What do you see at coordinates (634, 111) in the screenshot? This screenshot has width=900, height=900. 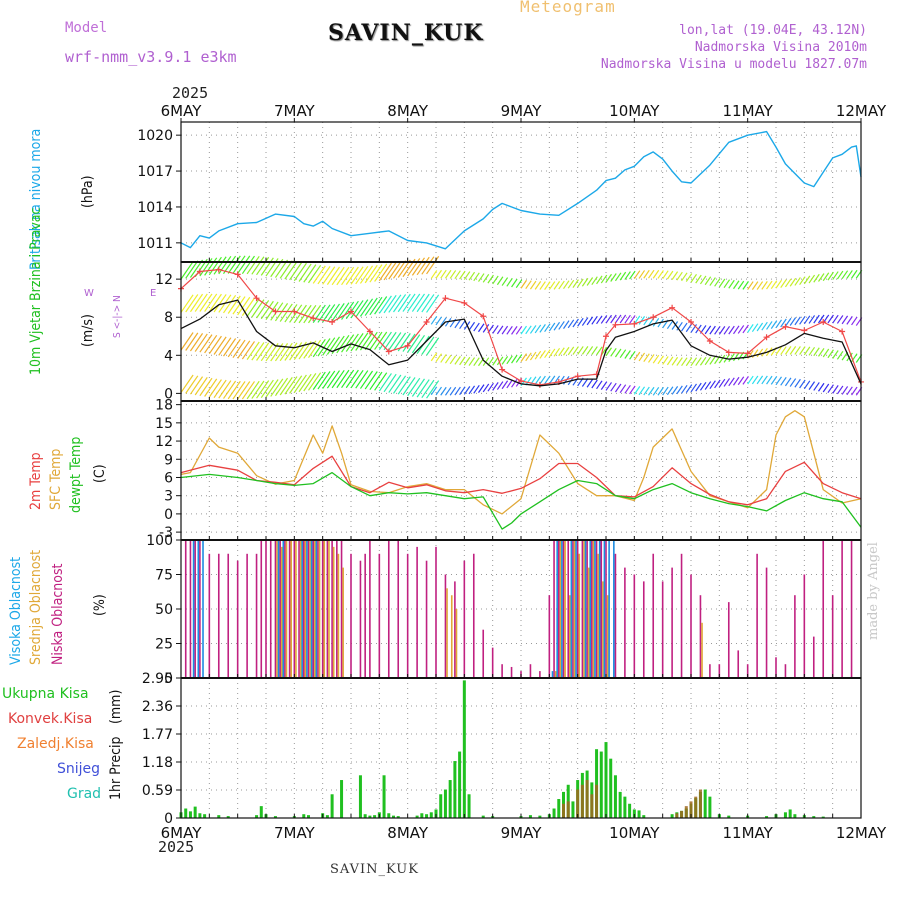 I see `day-label-top: 10MAY` at bounding box center [634, 111].